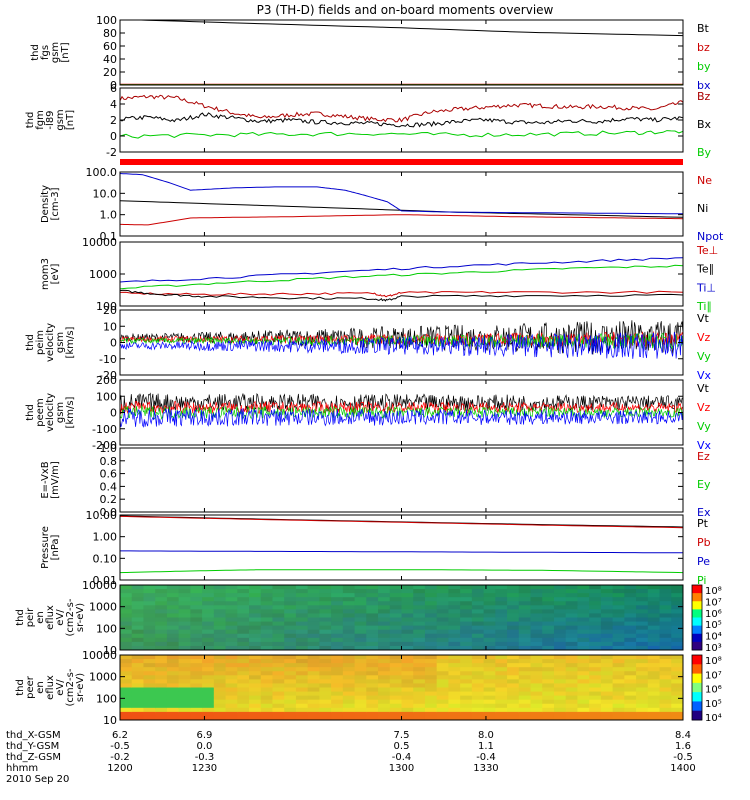 This screenshot has height=800, width=750. What do you see at coordinates (80, 687) in the screenshot?
I see `y-axis-label-line: sr-eV)` at bounding box center [80, 687].